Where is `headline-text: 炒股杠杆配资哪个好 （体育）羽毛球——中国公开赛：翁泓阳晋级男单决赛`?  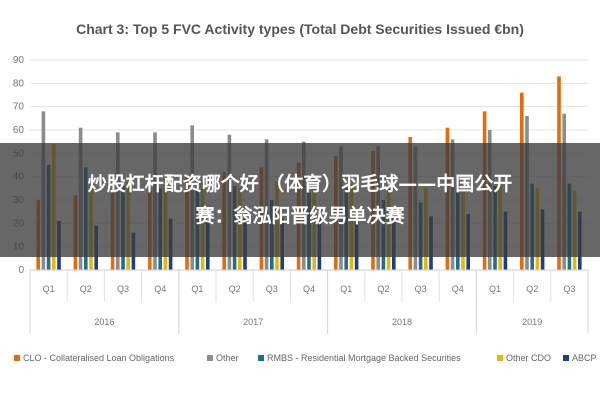
headline-text: 炒股杠杆配资哪个好 （体育）羽毛球——中国公开赛：翁泓阳晋级男单决赛 is located at coordinates (300, 200).